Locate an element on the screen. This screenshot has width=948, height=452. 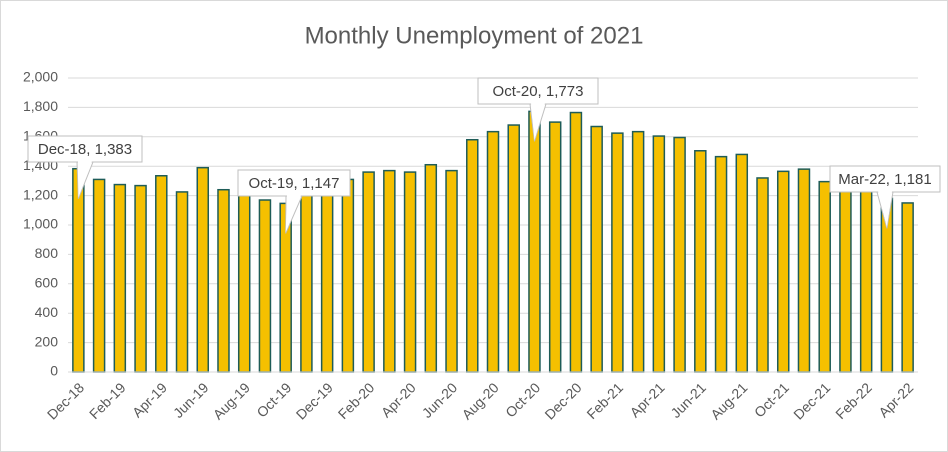
y-tick-label: 800 is located at coordinates (47, 253).